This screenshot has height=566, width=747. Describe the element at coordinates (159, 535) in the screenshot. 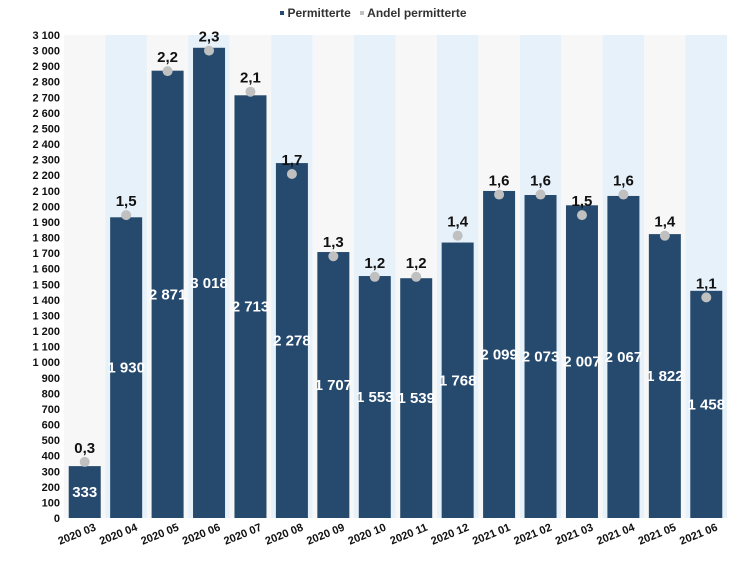

I see `x-tick-label: 2020 05` at that location.